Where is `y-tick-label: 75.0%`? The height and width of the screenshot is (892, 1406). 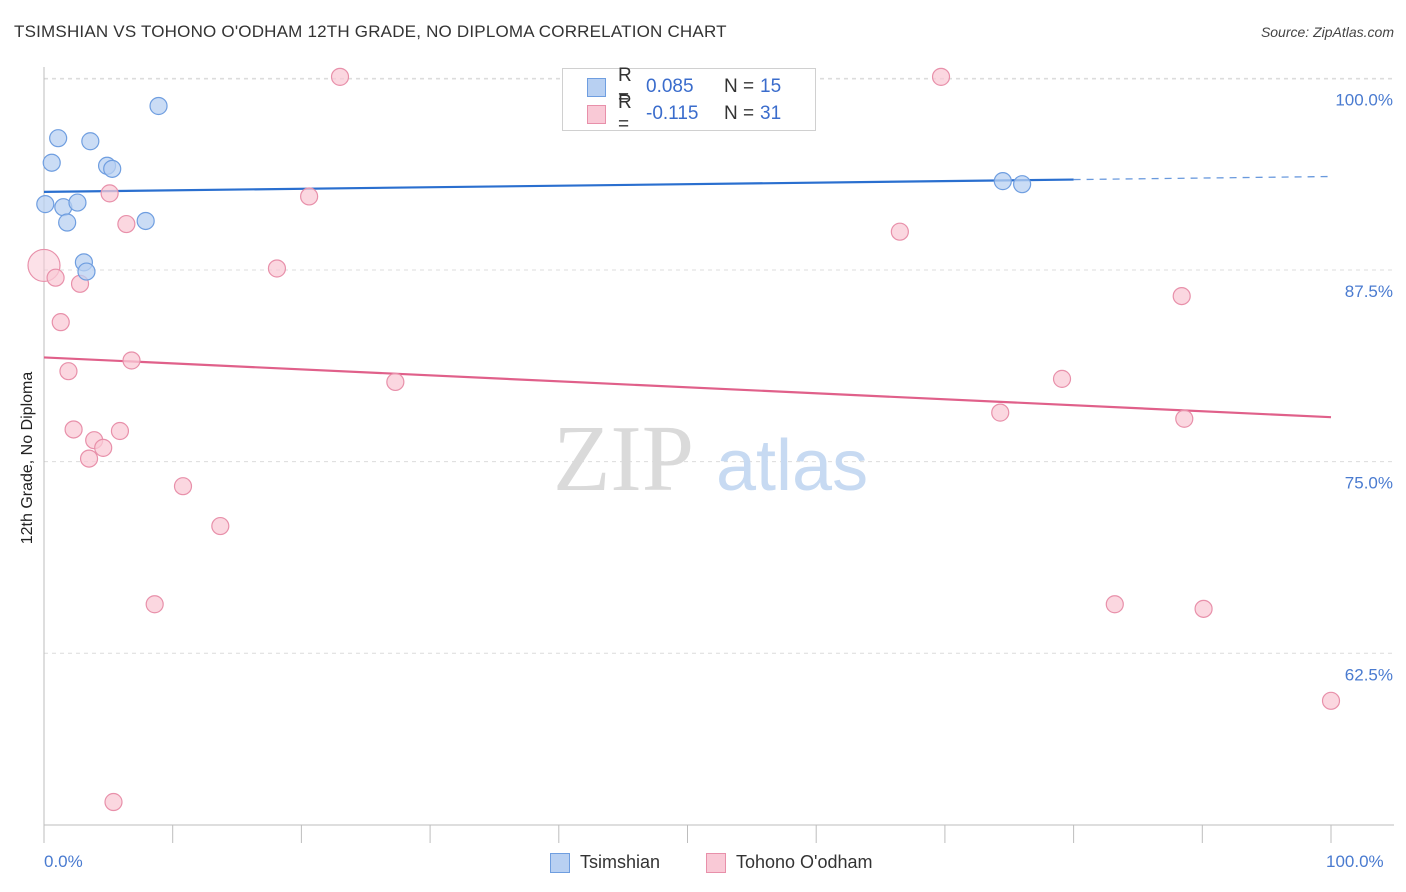 y-tick-label: 75.0% is located at coordinates (1369, 483).